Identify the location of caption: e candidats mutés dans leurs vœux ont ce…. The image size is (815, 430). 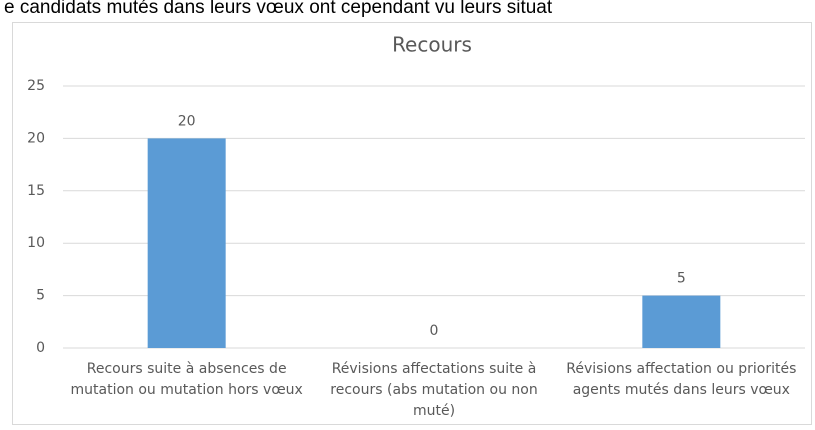
(278, 9).